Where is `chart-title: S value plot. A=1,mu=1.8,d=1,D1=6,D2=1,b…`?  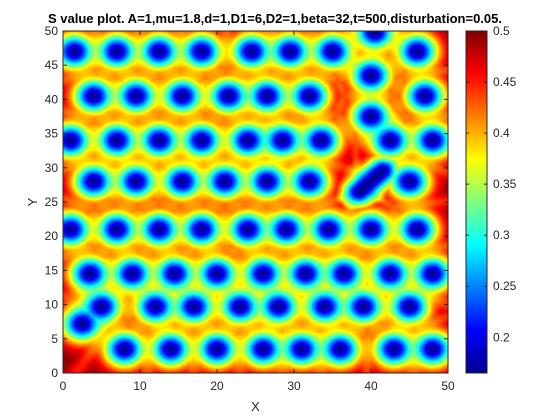 chart-title: S value plot. A=1,mu=1.8,d=1,D1=6,D2=1,b… is located at coordinates (275, 18).